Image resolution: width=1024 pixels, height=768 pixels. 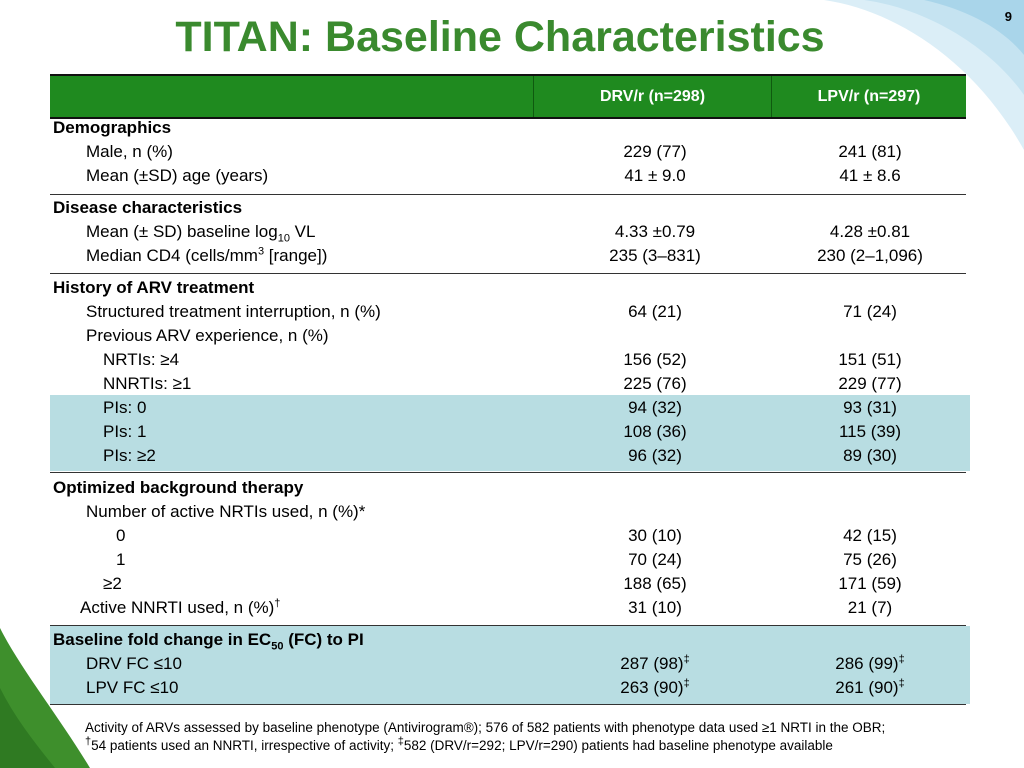 I want to click on row-label: DRV FC ≤10, so click(x=134, y=663).